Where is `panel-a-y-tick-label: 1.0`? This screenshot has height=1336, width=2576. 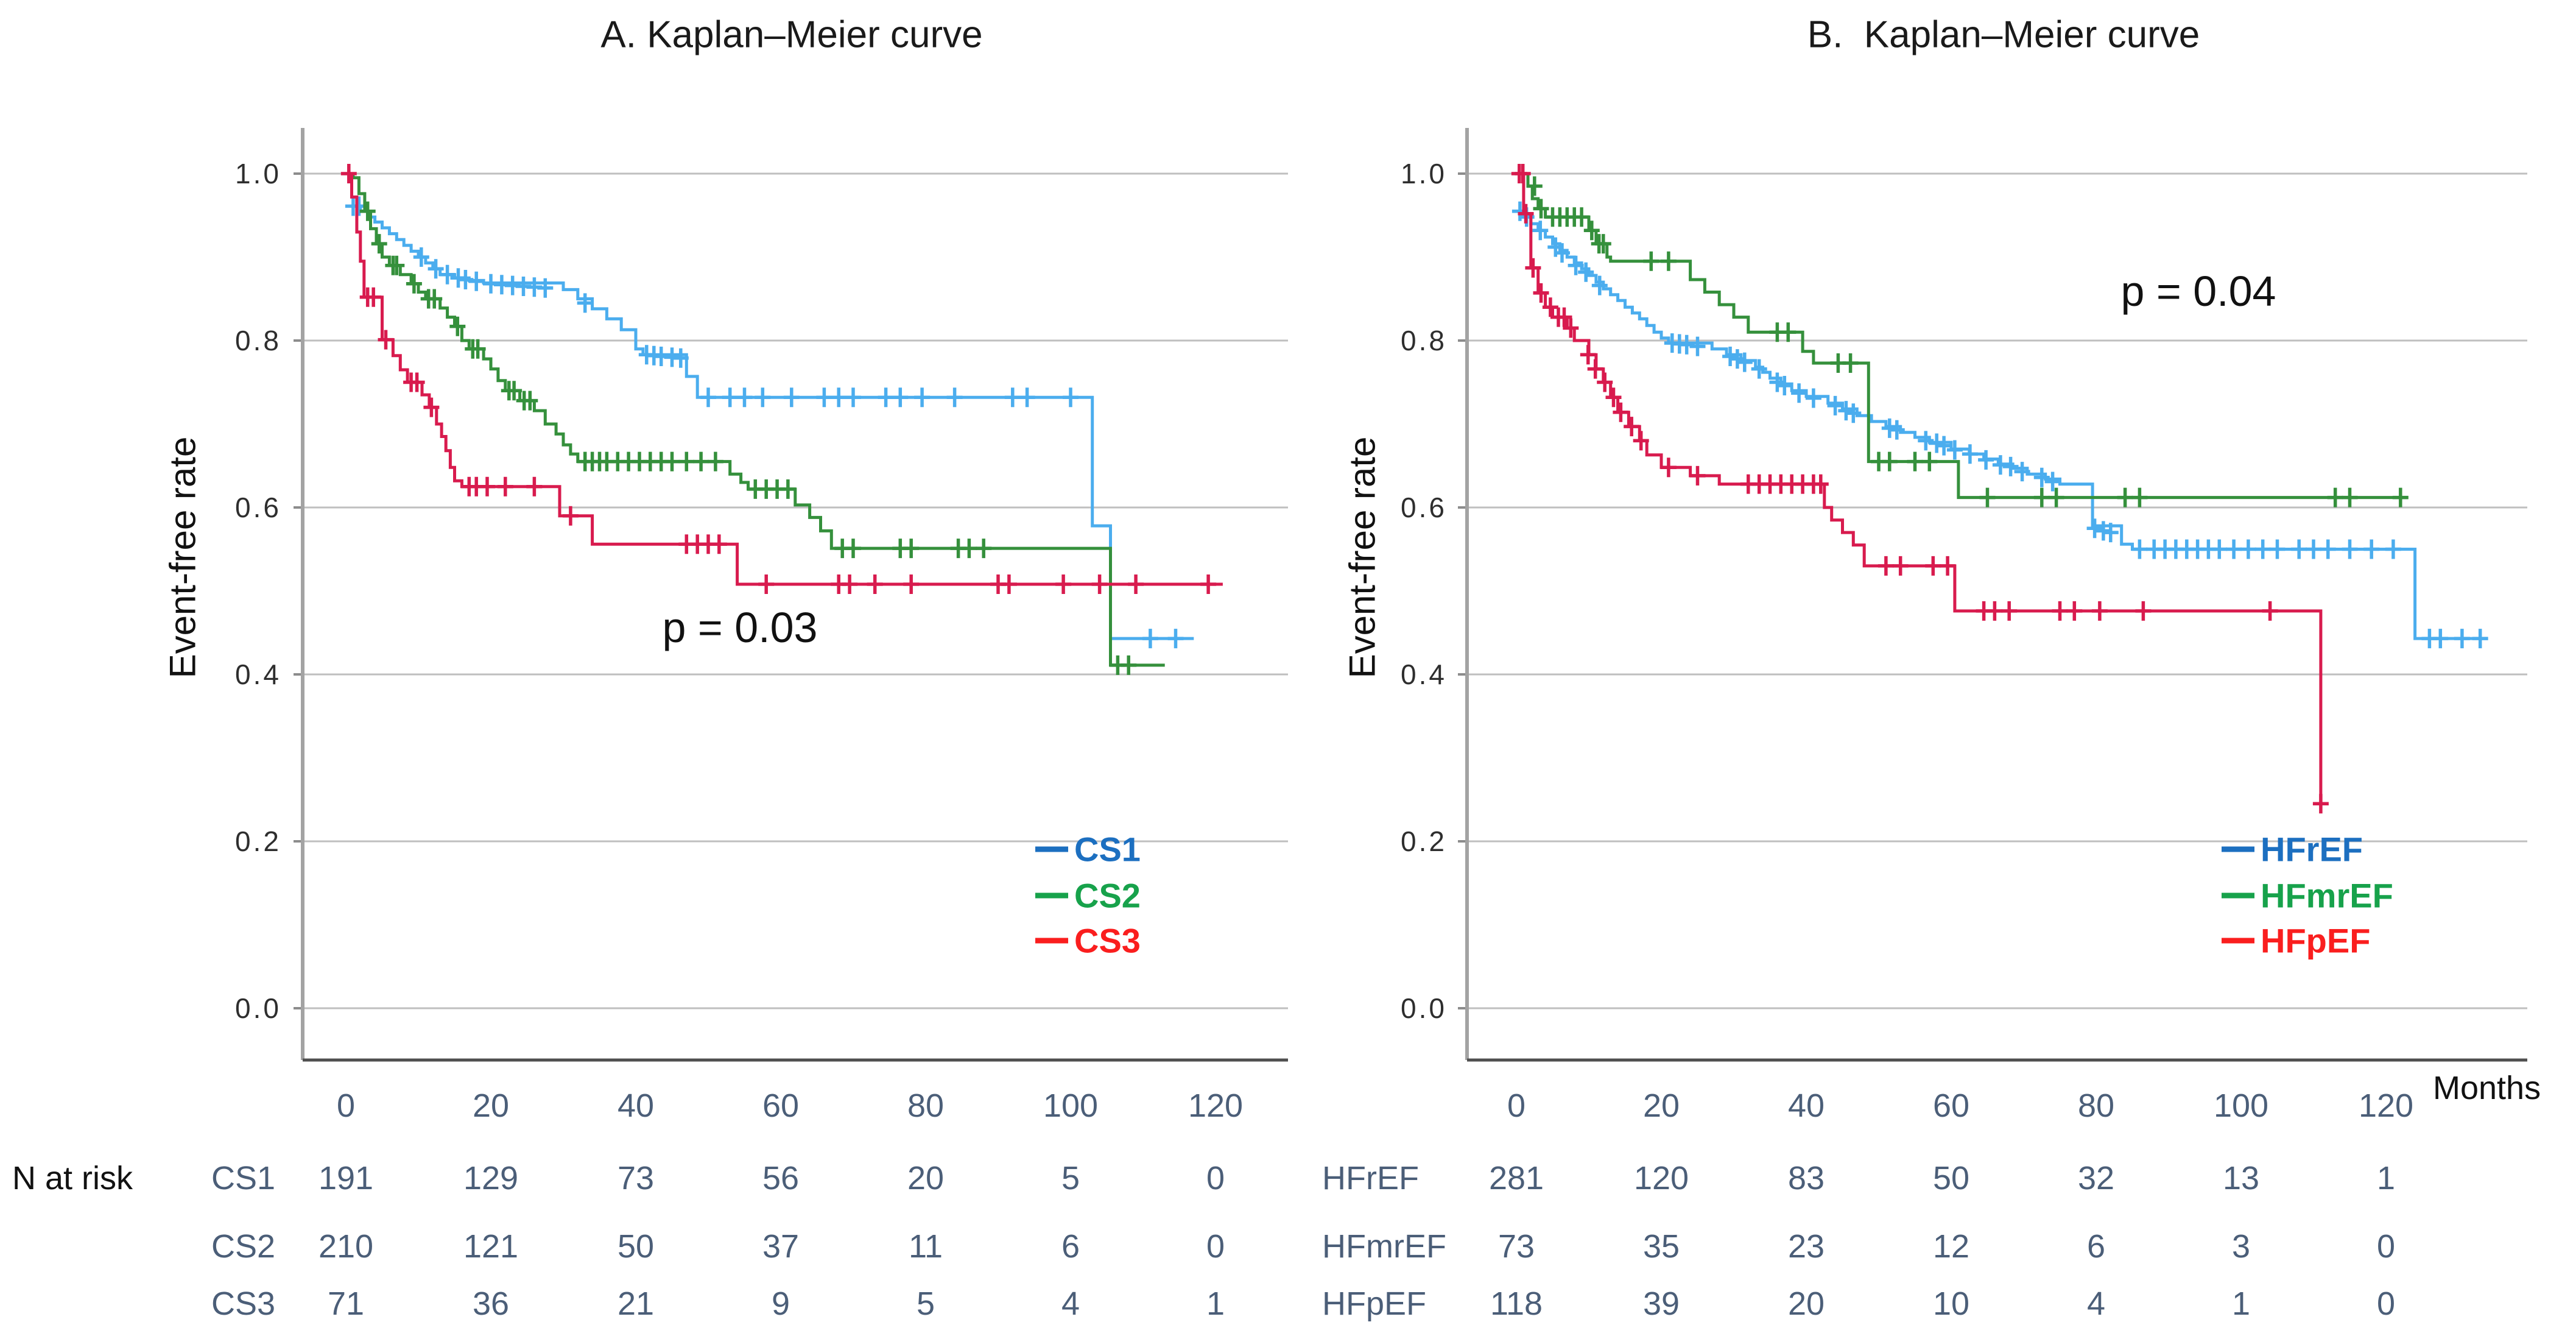 panel-a-y-tick-label: 1.0 is located at coordinates (258, 173).